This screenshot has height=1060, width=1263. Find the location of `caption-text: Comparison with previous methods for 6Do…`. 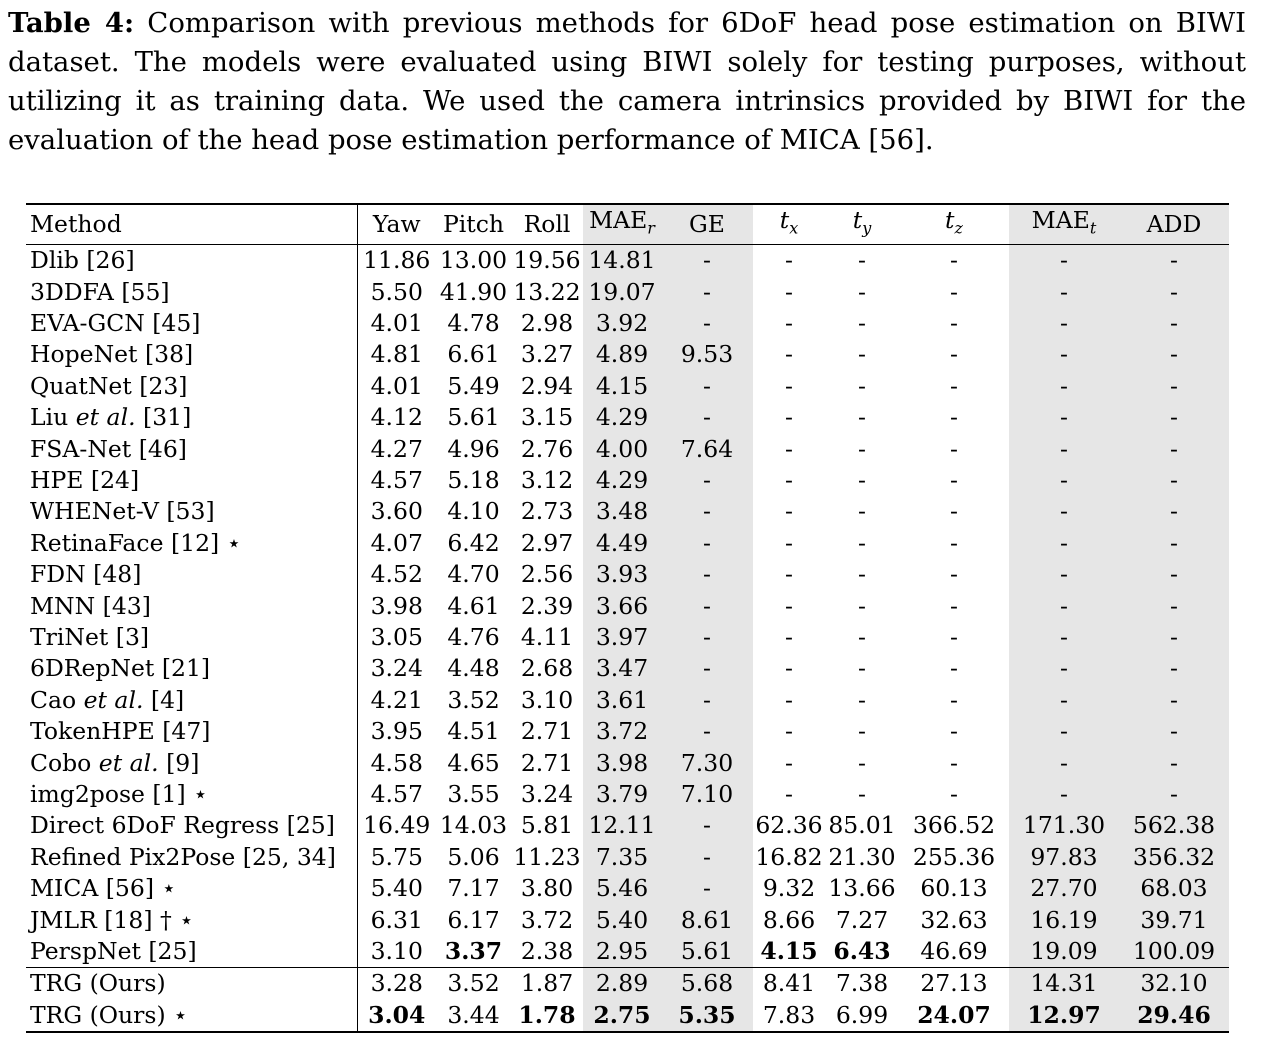

caption-text: Comparison with previous methods for 6Do… is located at coordinates (627, 81).